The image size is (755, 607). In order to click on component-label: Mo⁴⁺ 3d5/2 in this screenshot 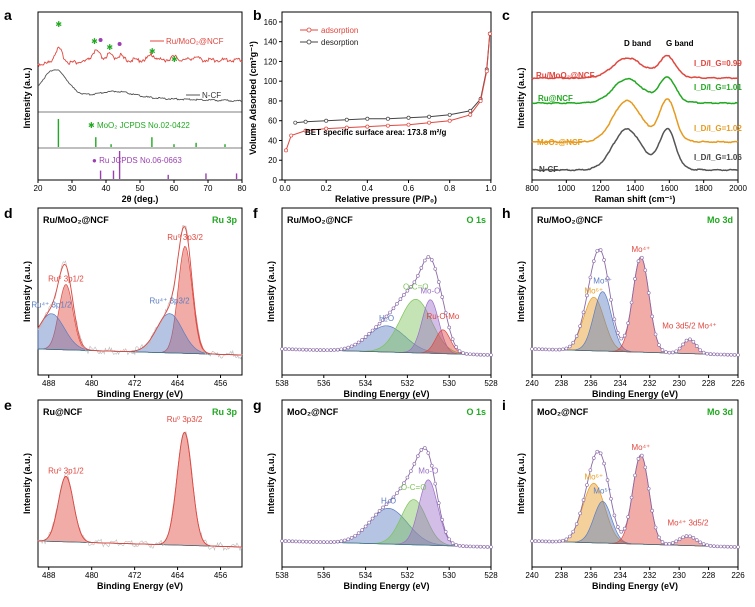, I will do `click(688, 522)`.